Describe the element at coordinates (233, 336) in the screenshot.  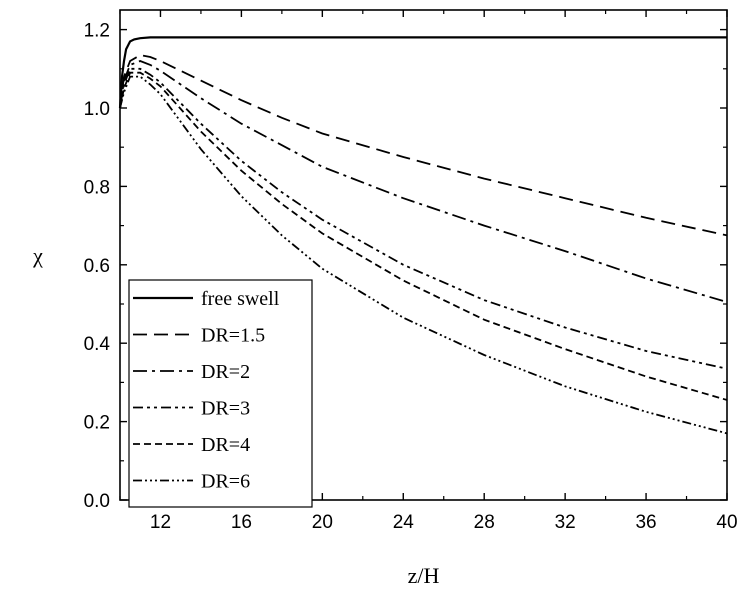
I see `legend-label-2: DR=1.5` at that location.